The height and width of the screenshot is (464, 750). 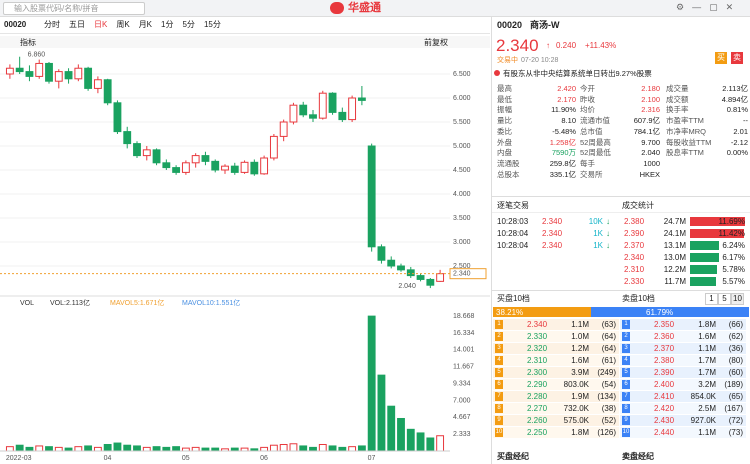 What do you see at coordinates (587, 163) in the screenshot?
I see `stat-label: 每手` at bounding box center [587, 163].